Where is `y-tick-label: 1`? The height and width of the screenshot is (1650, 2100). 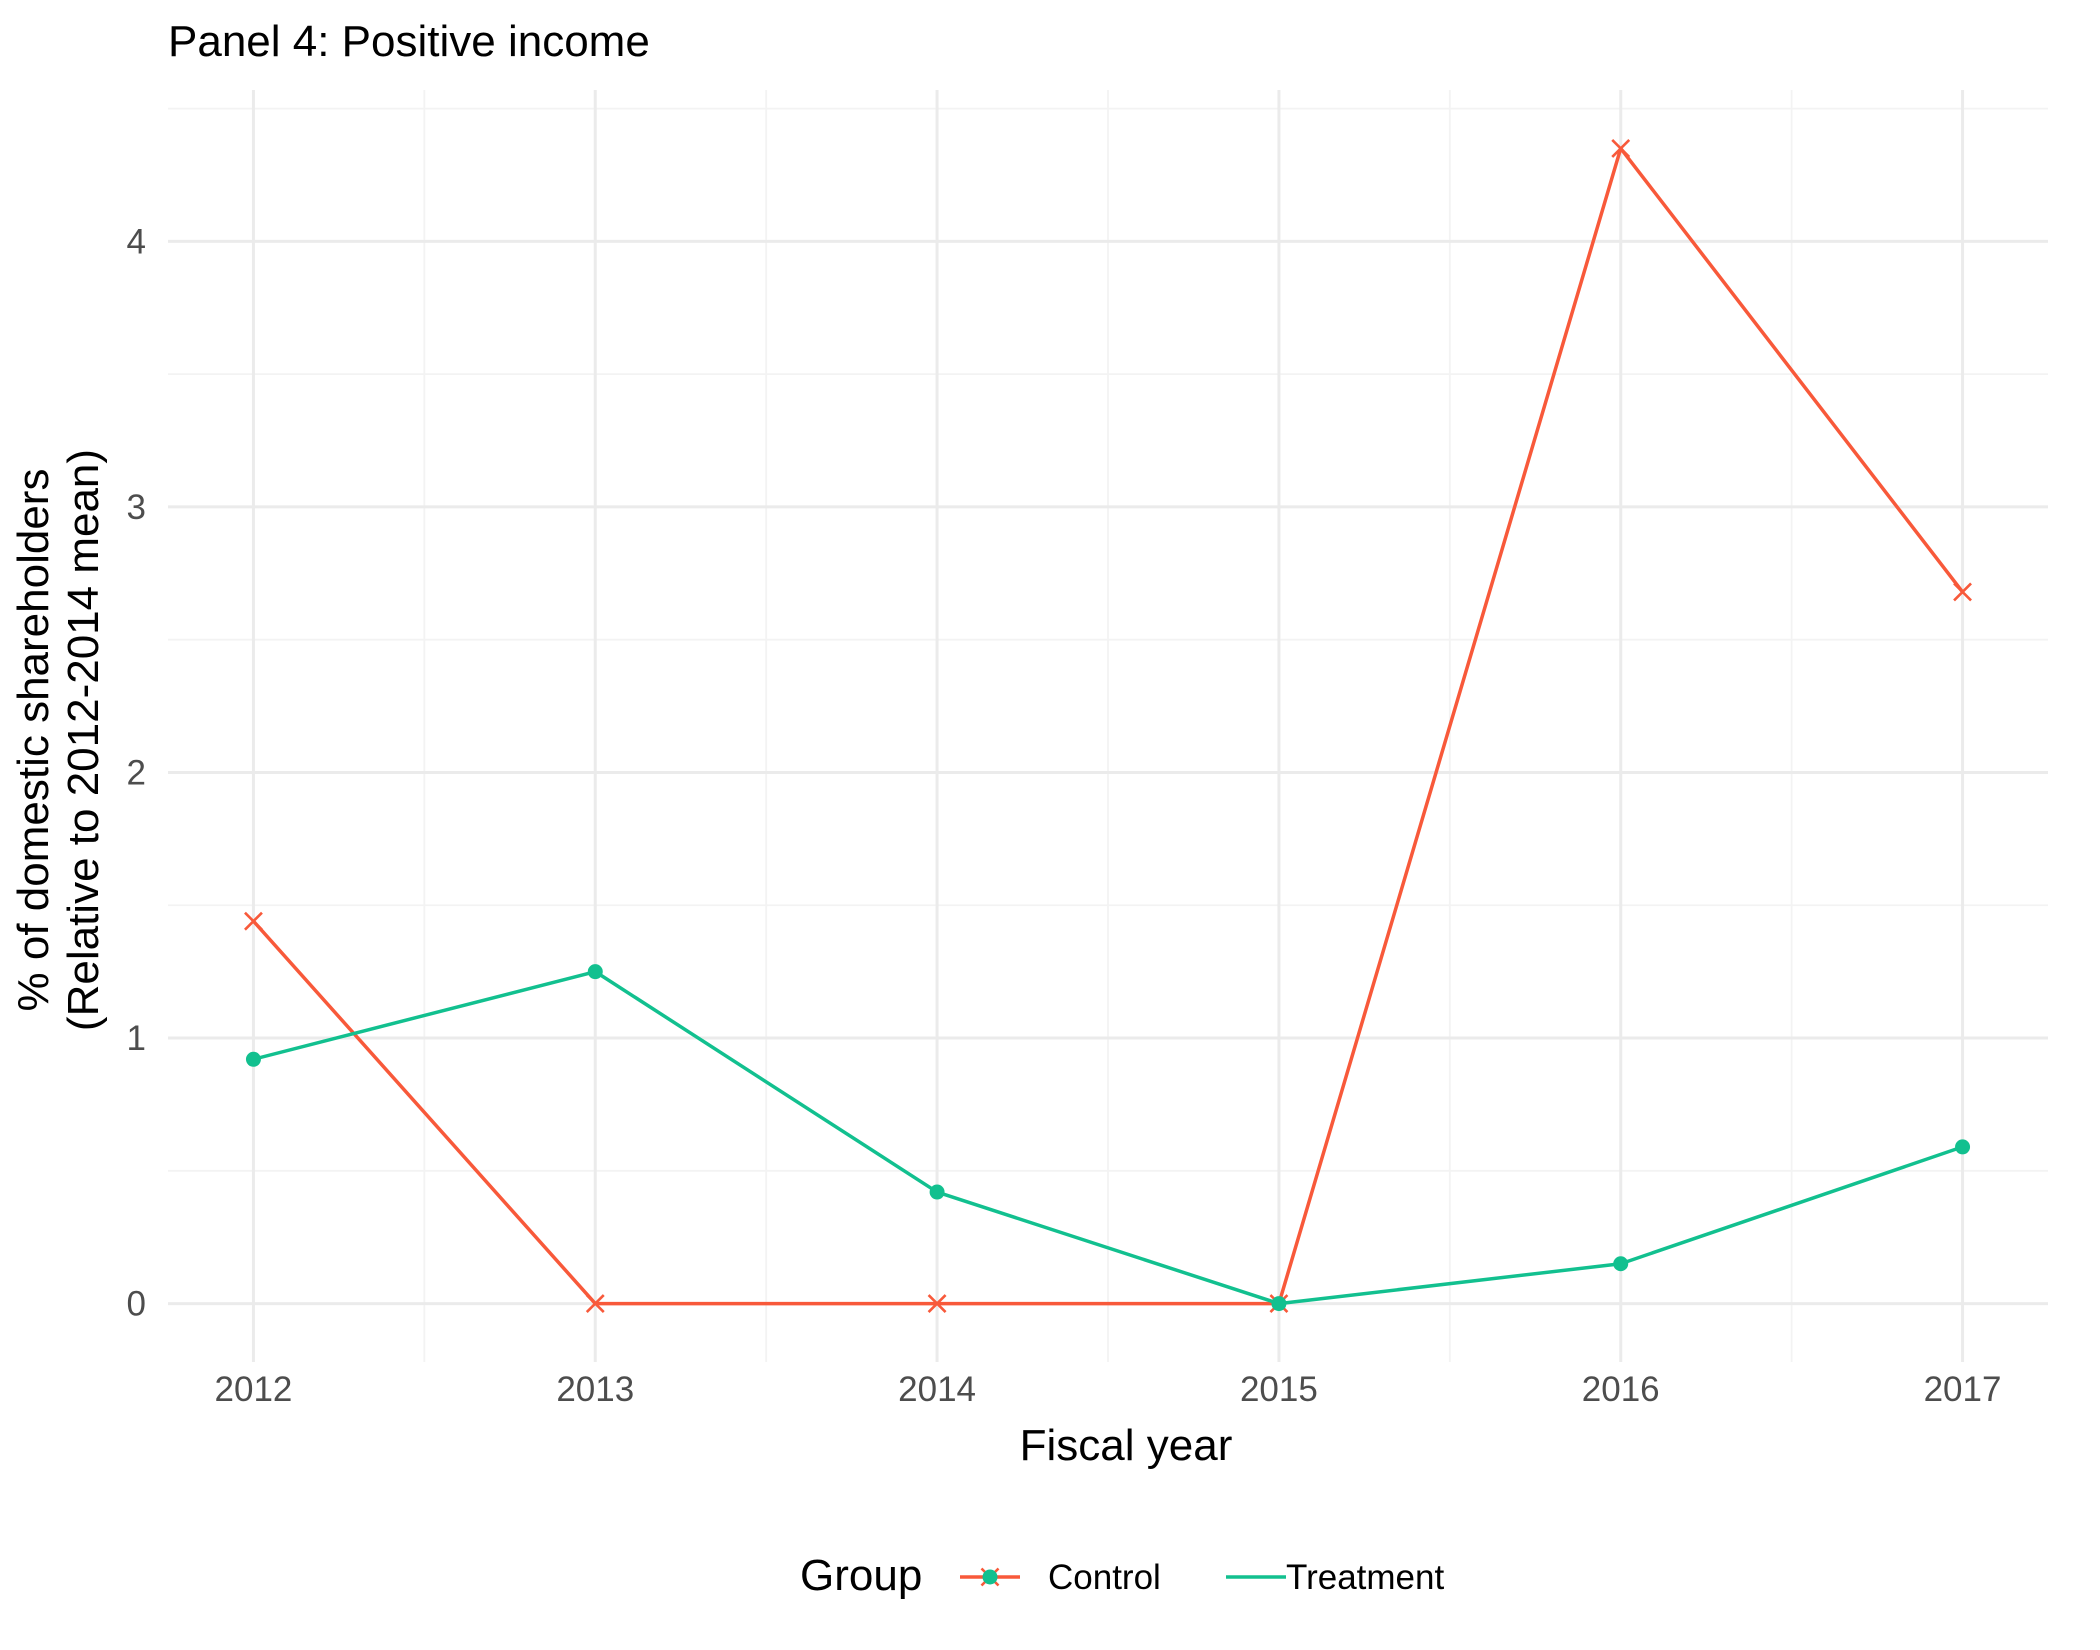 y-tick-label: 1 is located at coordinates (136, 1038).